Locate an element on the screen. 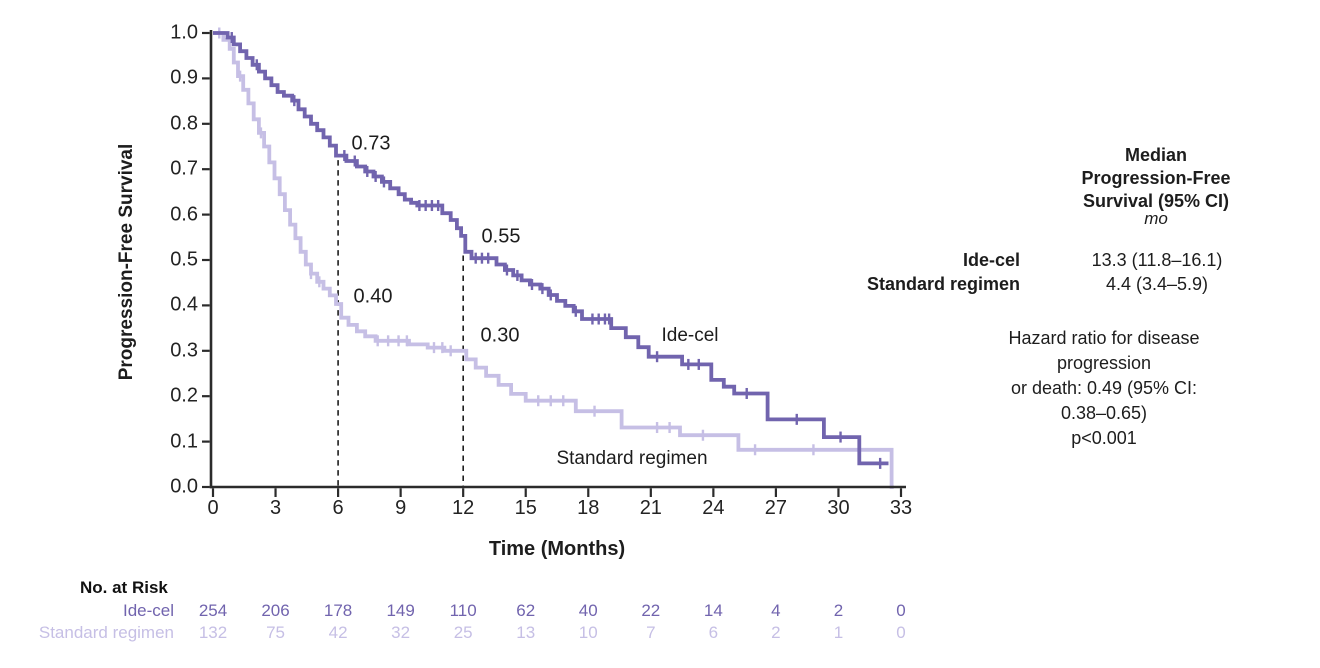 The width and height of the screenshot is (1320, 668). y-tick-label: 0.9 is located at coordinates (184, 77).